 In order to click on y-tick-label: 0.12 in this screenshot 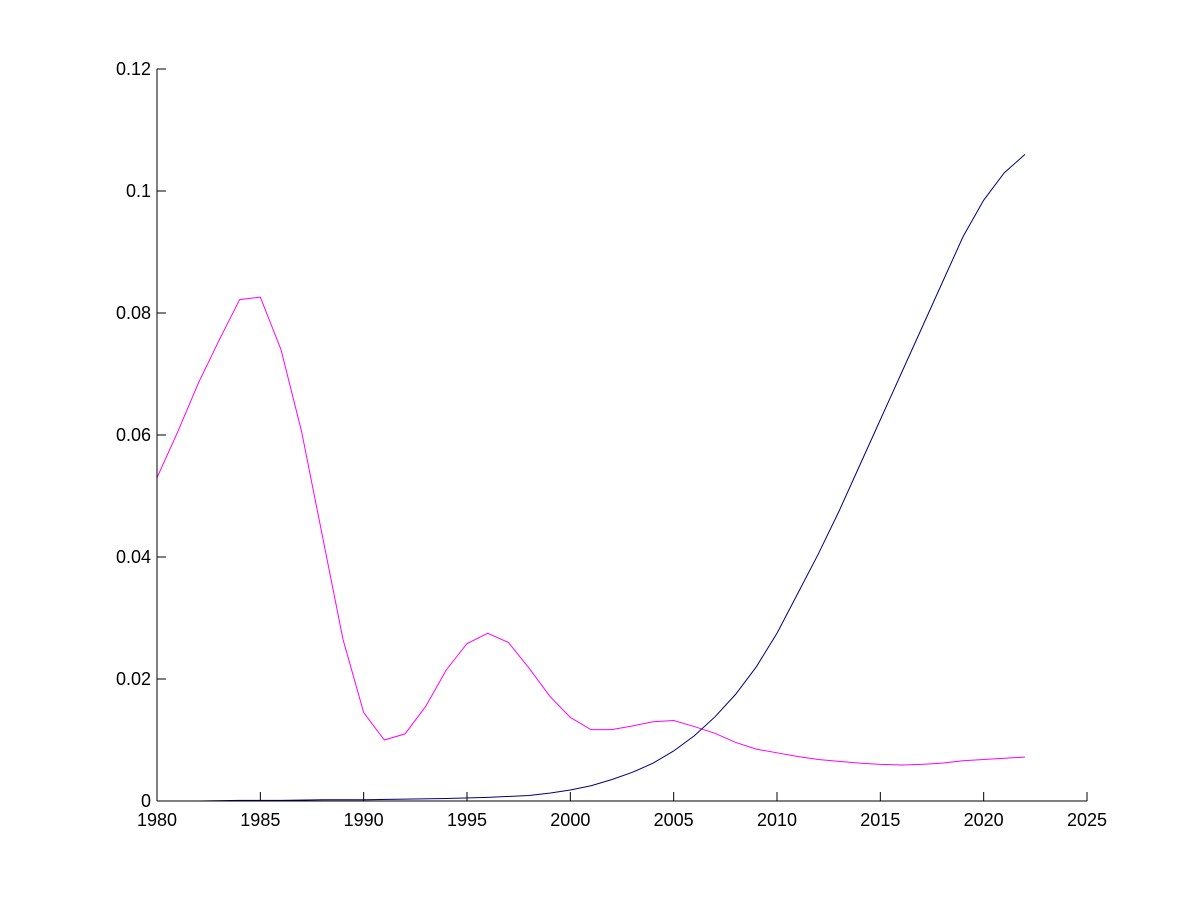, I will do `click(133, 69)`.